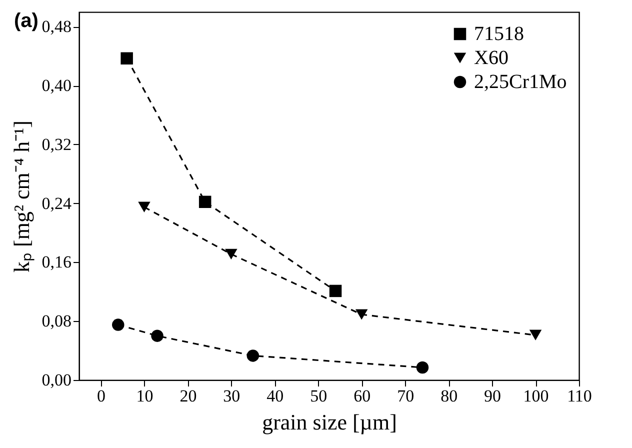 This screenshot has height=448, width=632. Describe the element at coordinates (231, 396) in the screenshot. I see `x-tick-label: 30` at that location.